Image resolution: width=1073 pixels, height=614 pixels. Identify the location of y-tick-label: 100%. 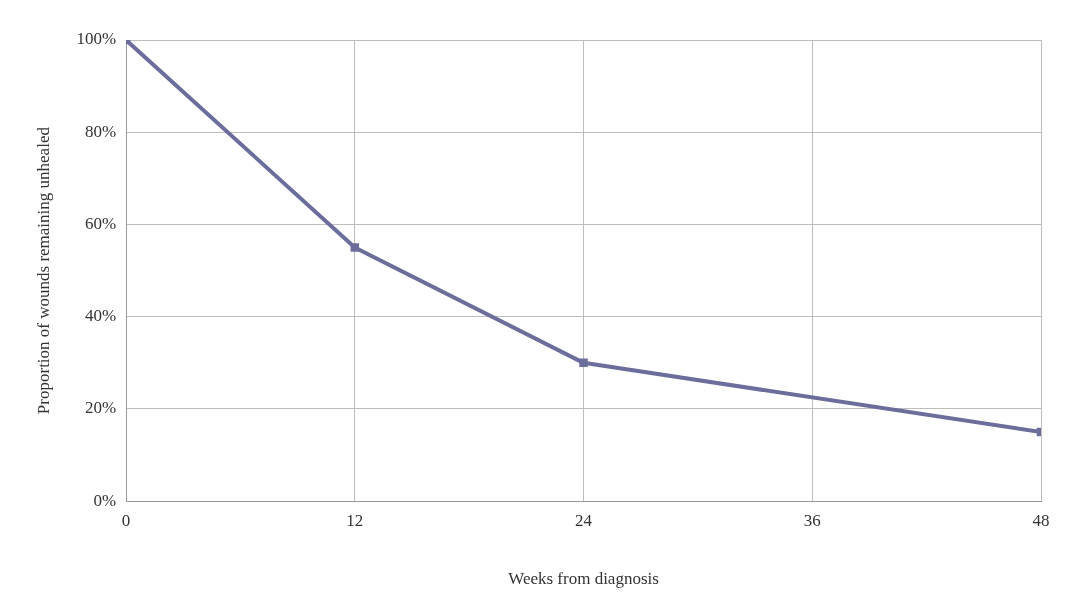
(96, 39).